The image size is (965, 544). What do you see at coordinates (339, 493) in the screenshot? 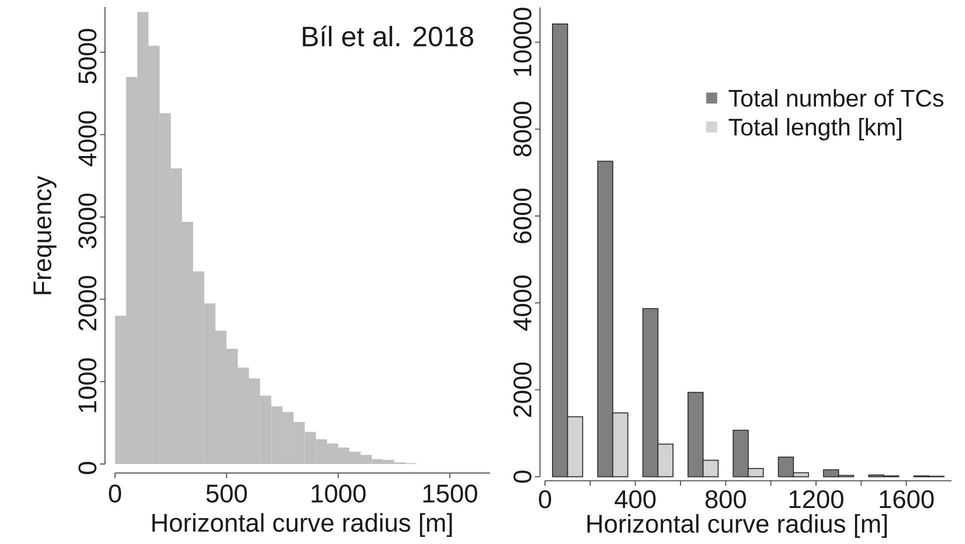
I see `x-tick-label: 1000` at bounding box center [339, 493].